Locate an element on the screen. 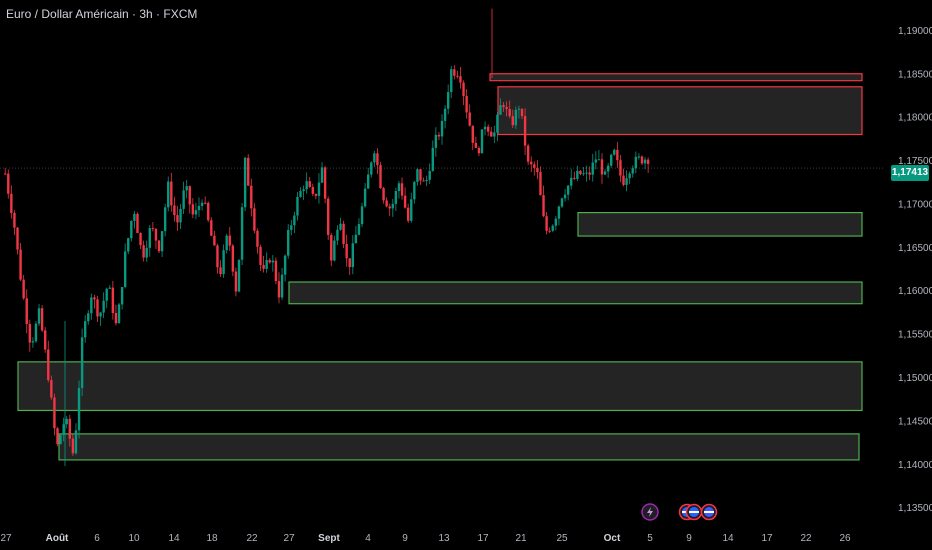 The height and width of the screenshot is (550, 932). x-tick-label: 27 is located at coordinates (289, 538).